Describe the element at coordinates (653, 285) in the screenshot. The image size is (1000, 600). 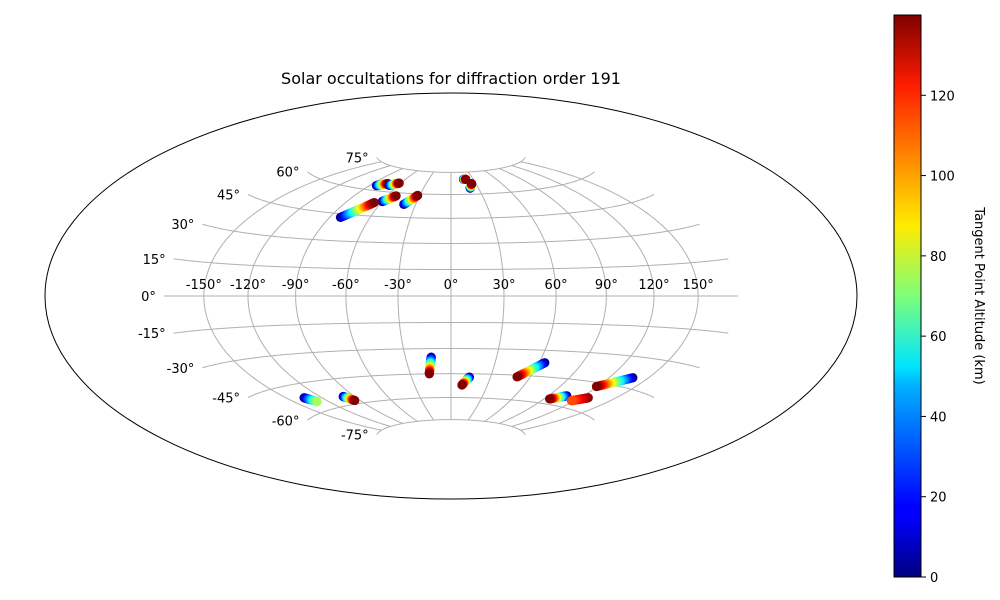
I see `lon-tick-label: 120°` at that location.